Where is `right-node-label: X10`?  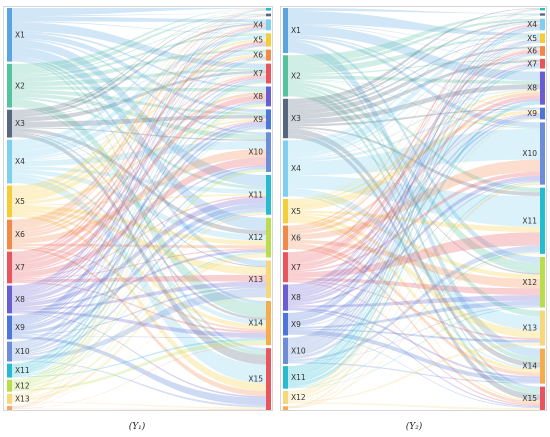 right-node-label: X10 is located at coordinates (255, 152).